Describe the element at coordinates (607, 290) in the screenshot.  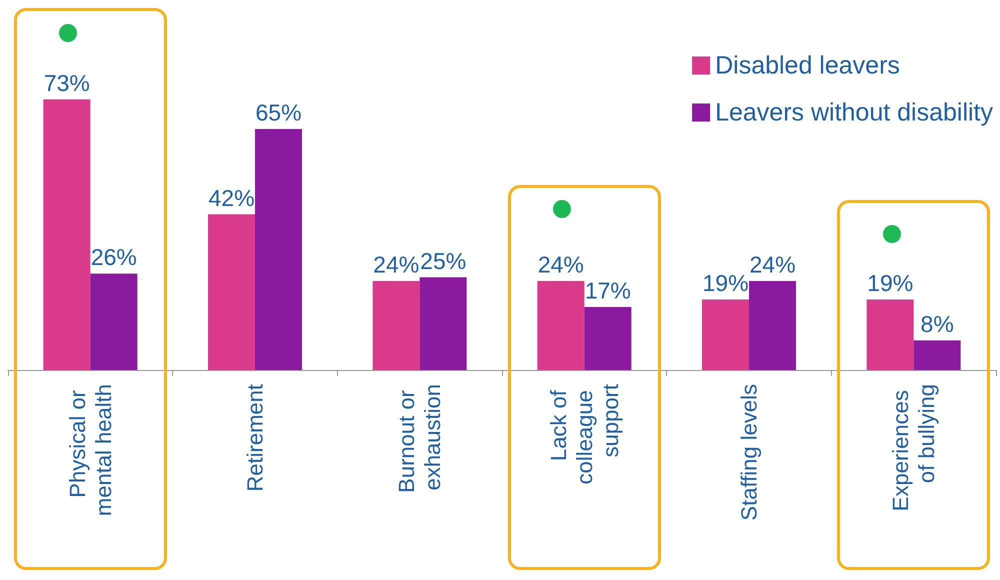
I see `data-label: 17%` at that location.